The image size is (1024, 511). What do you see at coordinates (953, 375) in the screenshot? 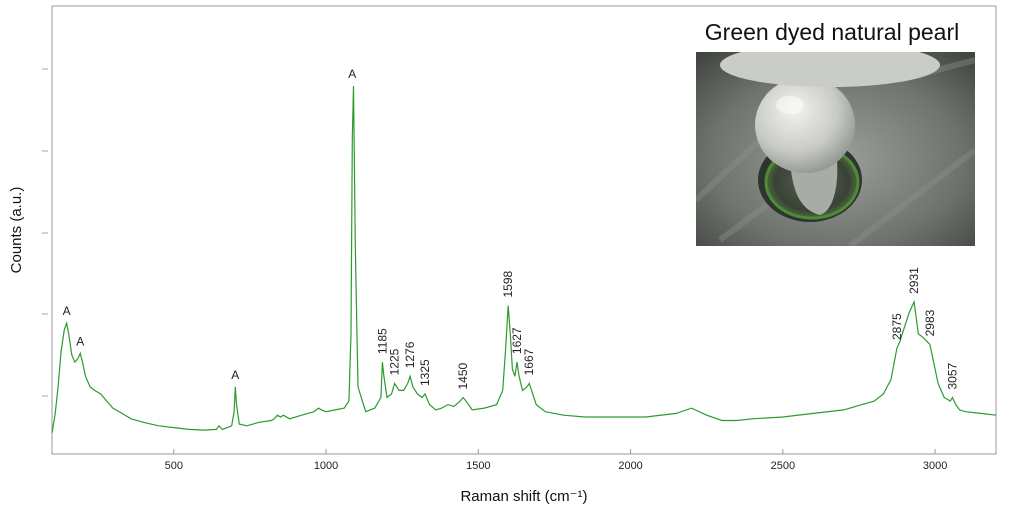
I see `peak-label: 3057` at bounding box center [953, 375].